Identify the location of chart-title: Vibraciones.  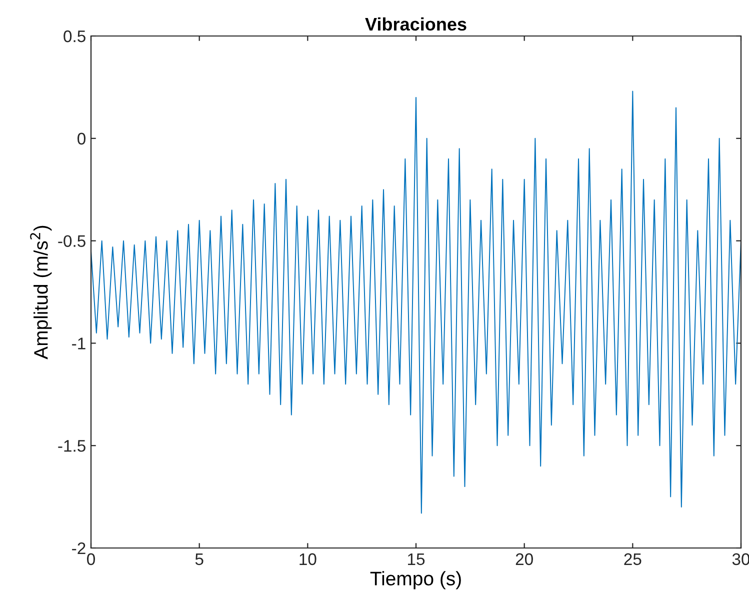
(415, 24).